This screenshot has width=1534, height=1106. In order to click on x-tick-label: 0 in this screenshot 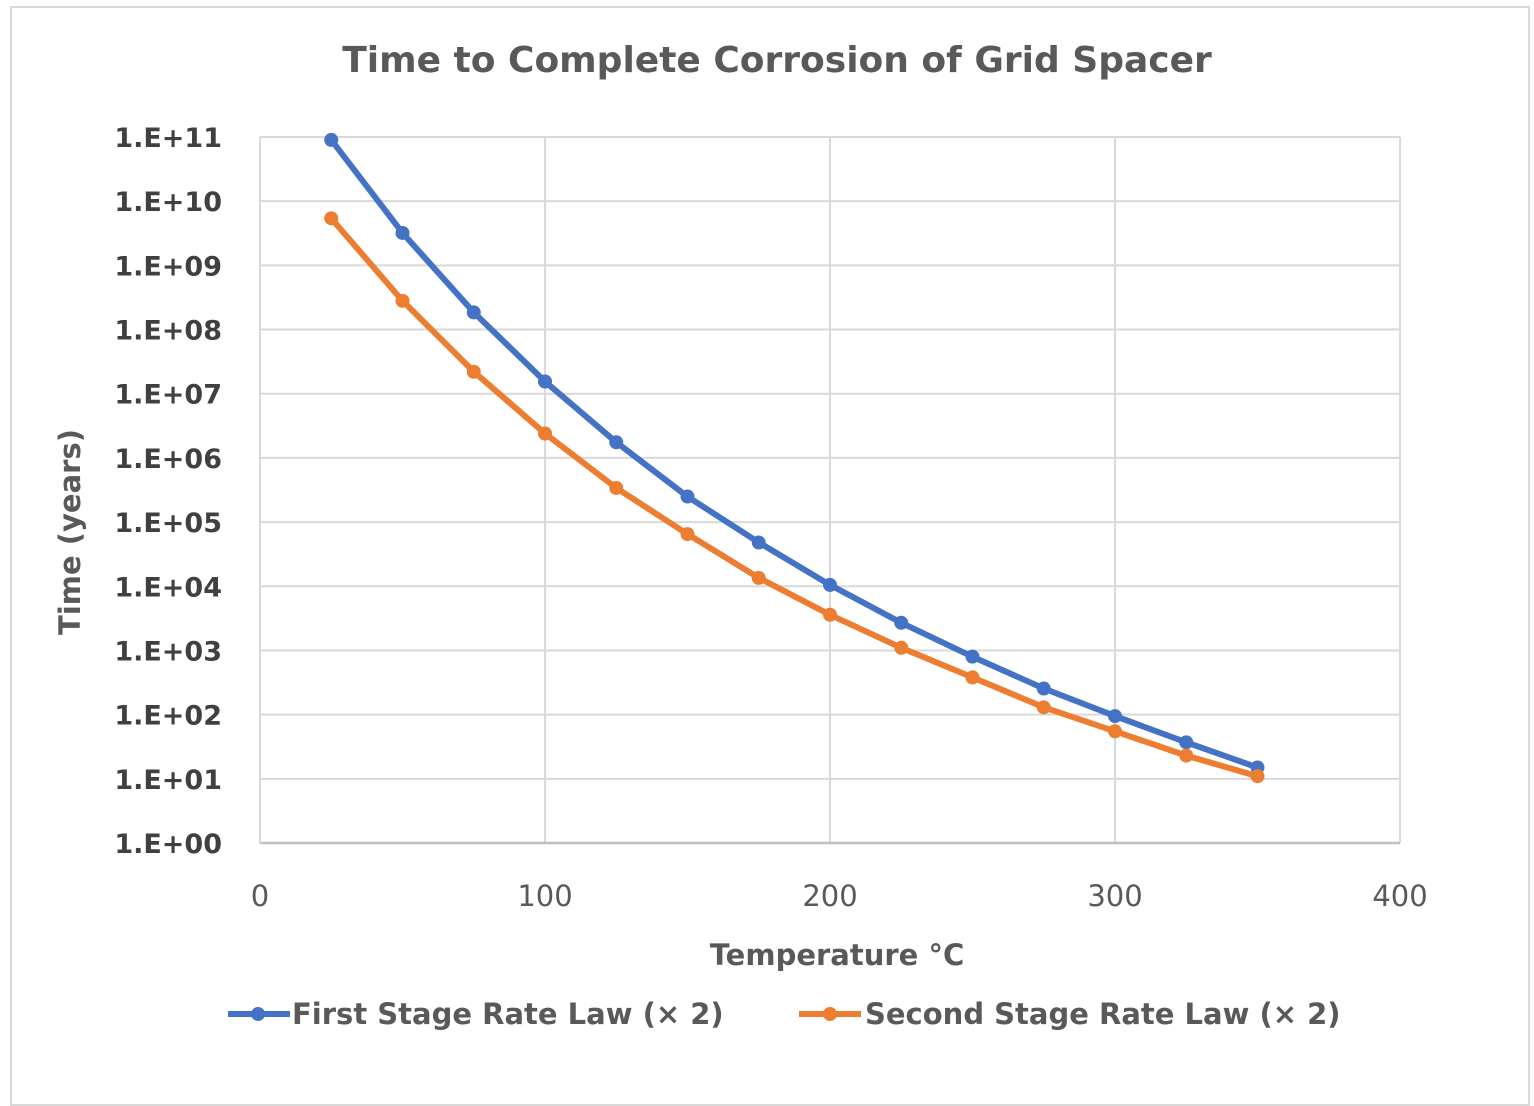, I will do `click(260, 896)`.